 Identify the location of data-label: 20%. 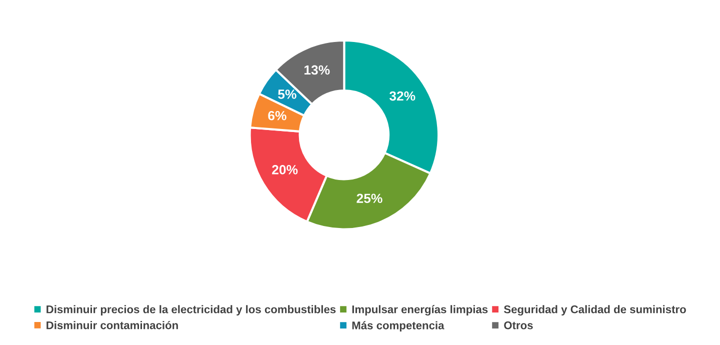
(285, 169).